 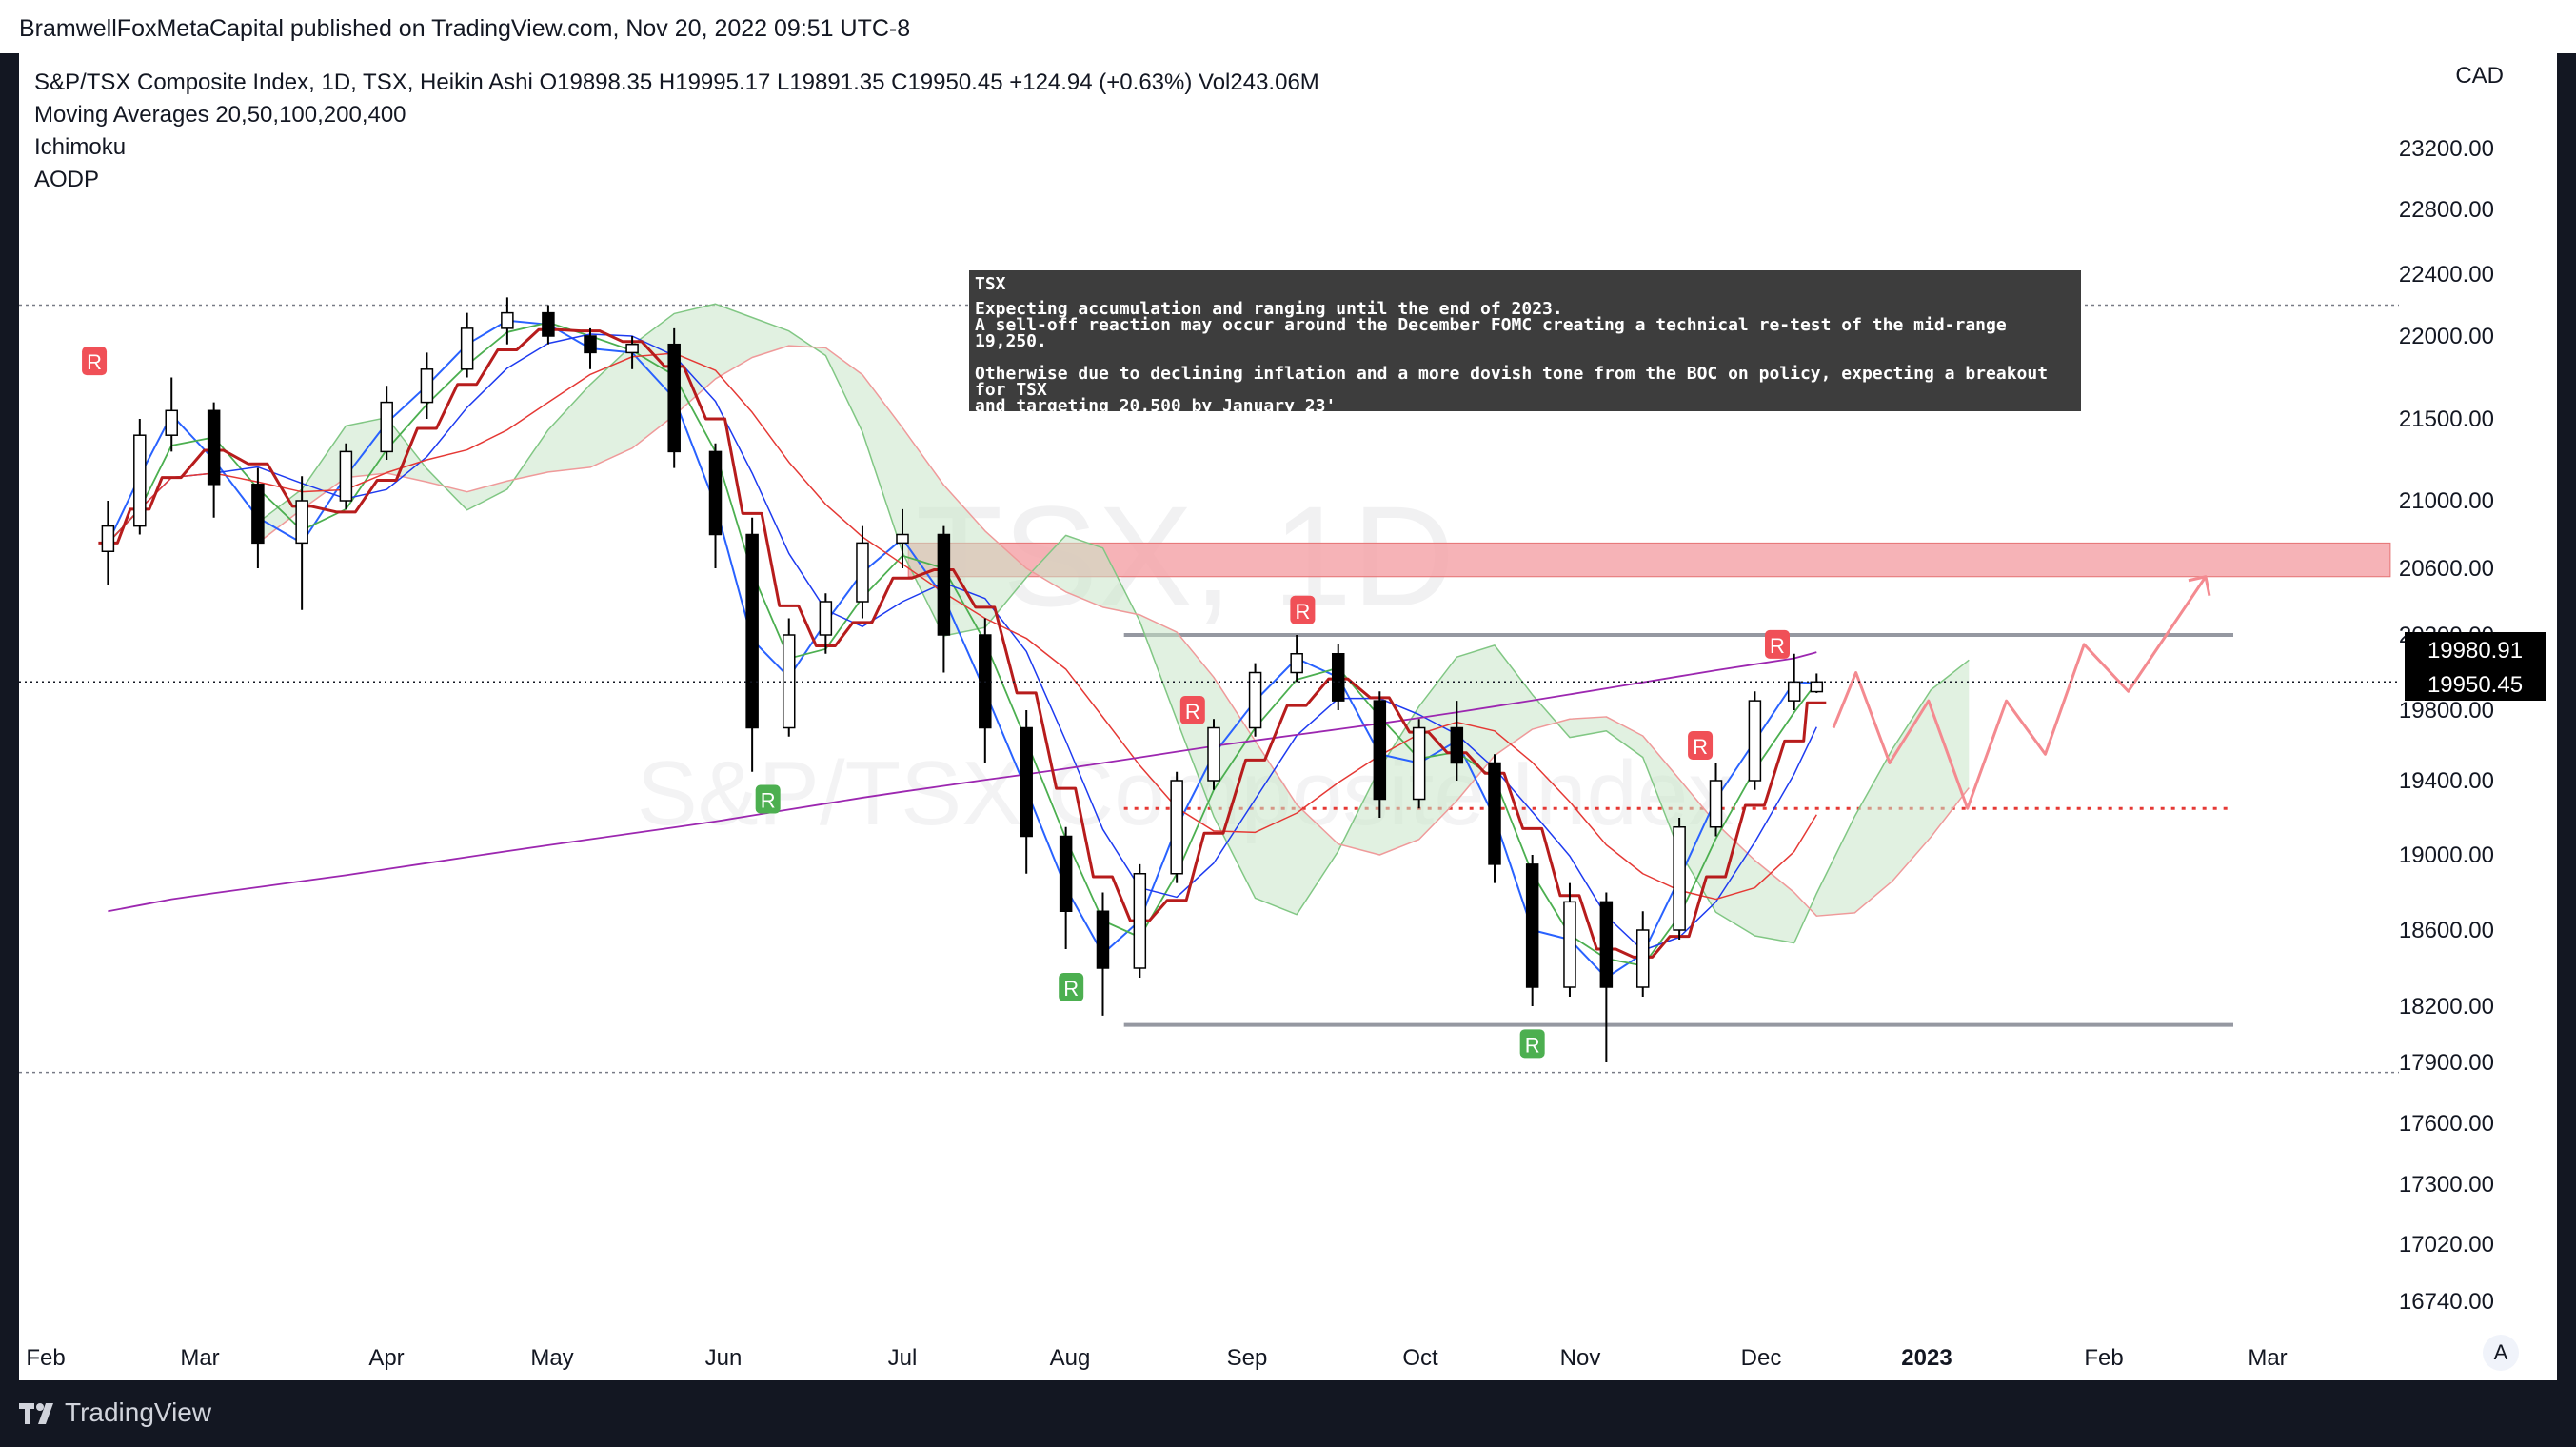 What do you see at coordinates (2446, 1185) in the screenshot?
I see `y-axis-tick-label: 17300.00` at bounding box center [2446, 1185].